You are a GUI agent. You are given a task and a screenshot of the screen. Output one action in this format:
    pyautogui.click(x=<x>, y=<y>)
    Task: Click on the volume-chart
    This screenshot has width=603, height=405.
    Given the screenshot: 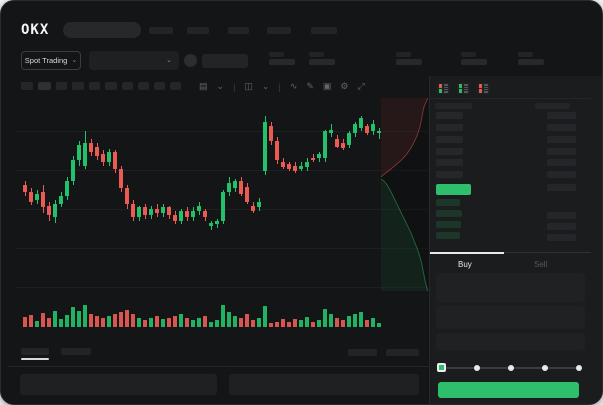 What is the action you would take?
    pyautogui.click(x=221, y=316)
    